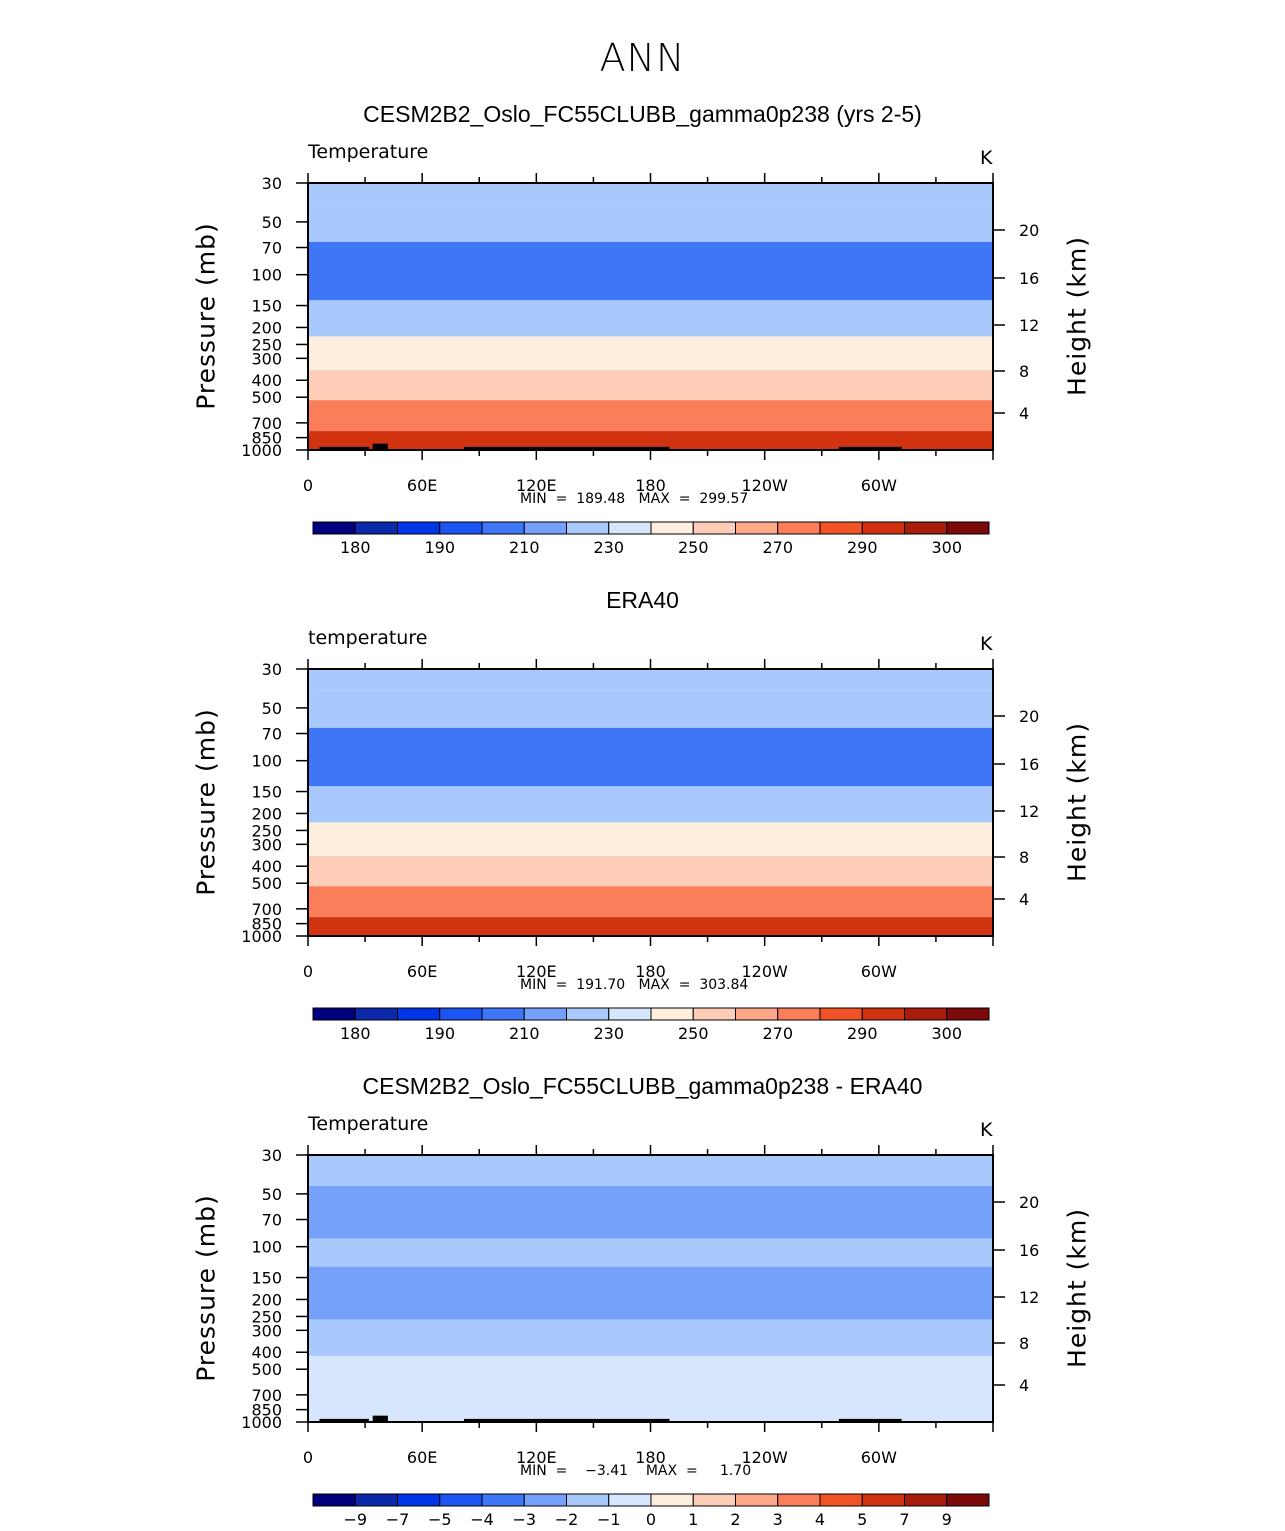 The image size is (1285, 1531). I want to click on colorbar-label: 0, so click(651, 1519).